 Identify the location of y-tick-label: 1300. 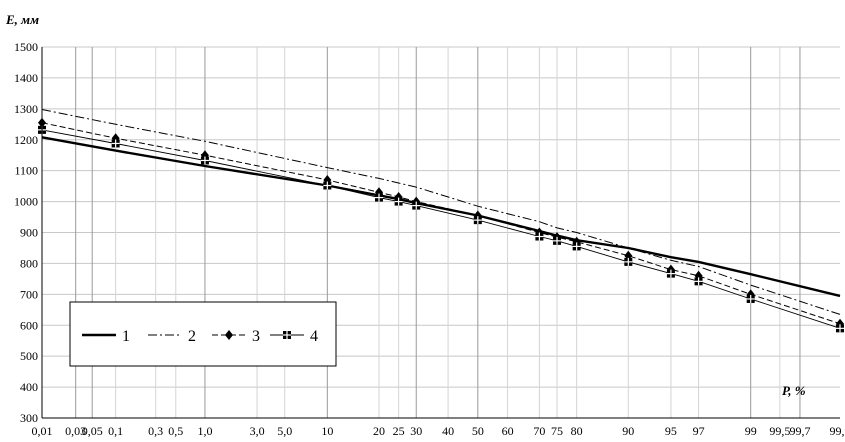
(26, 109).